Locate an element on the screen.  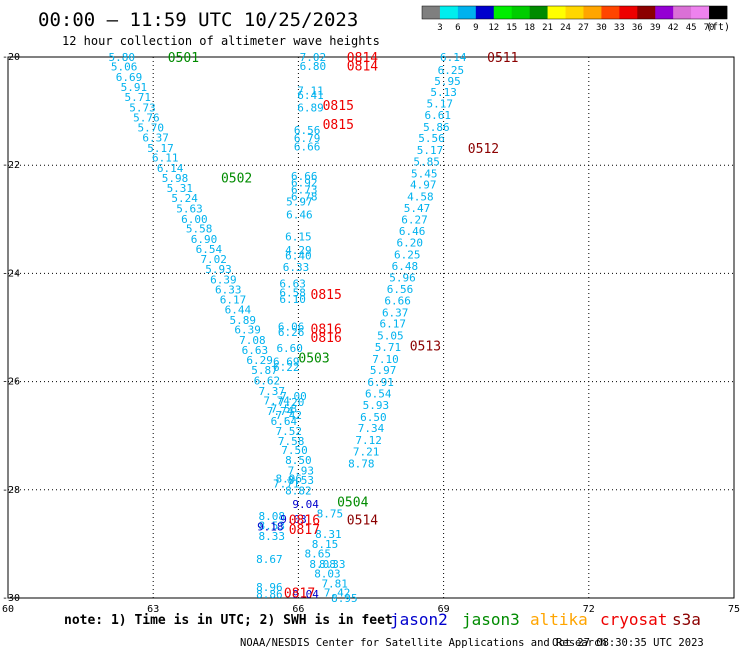
wave-height-point: 8.65 is located at coordinates (318, 554).